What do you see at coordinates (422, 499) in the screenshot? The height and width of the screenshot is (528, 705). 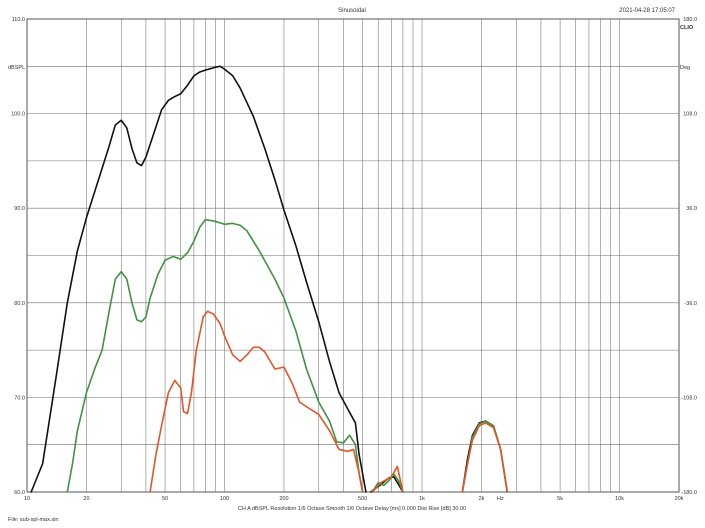 I see `x-tick-label: 1k` at bounding box center [422, 499].